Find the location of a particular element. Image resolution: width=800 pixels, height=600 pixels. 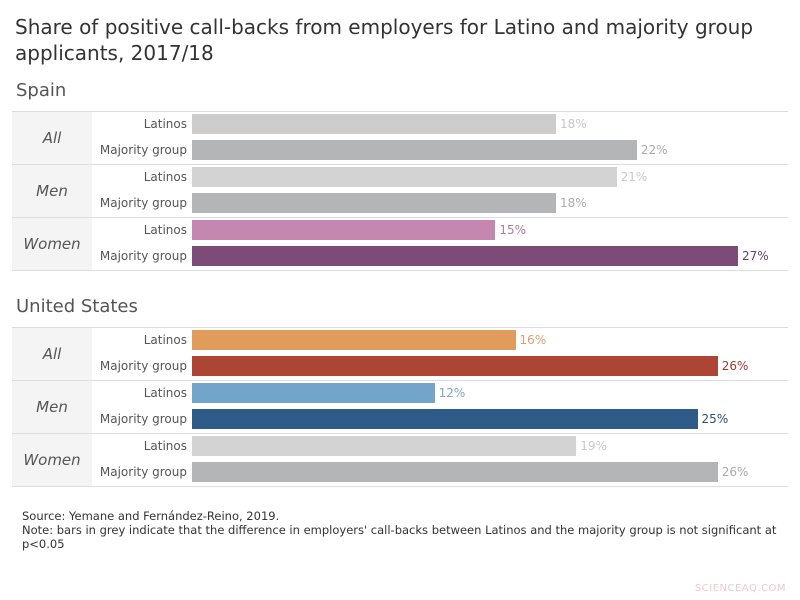

value-label: 19% is located at coordinates (593, 446).